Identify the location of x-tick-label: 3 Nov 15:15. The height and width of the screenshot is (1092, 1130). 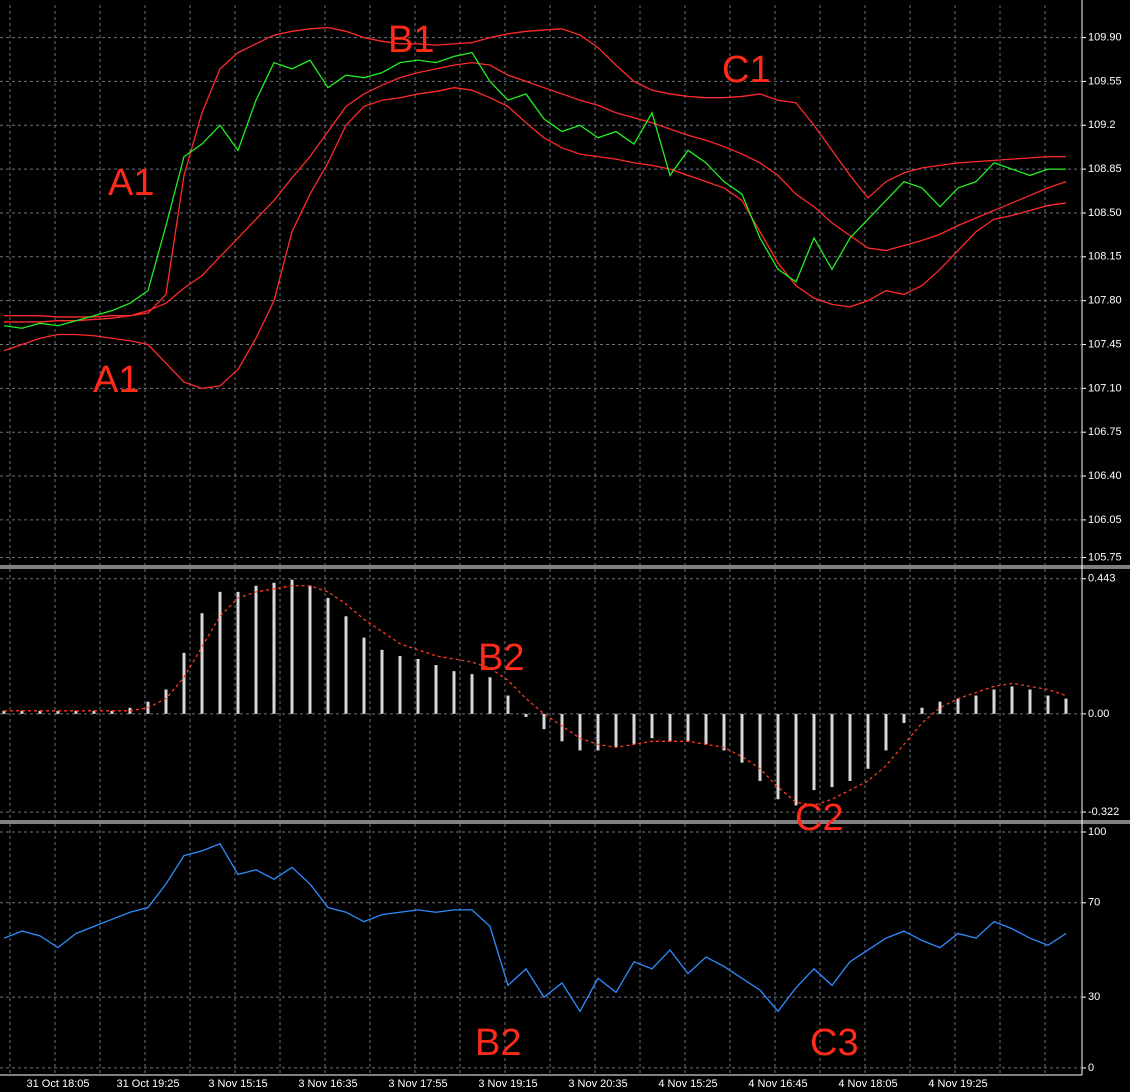
(237, 1084).